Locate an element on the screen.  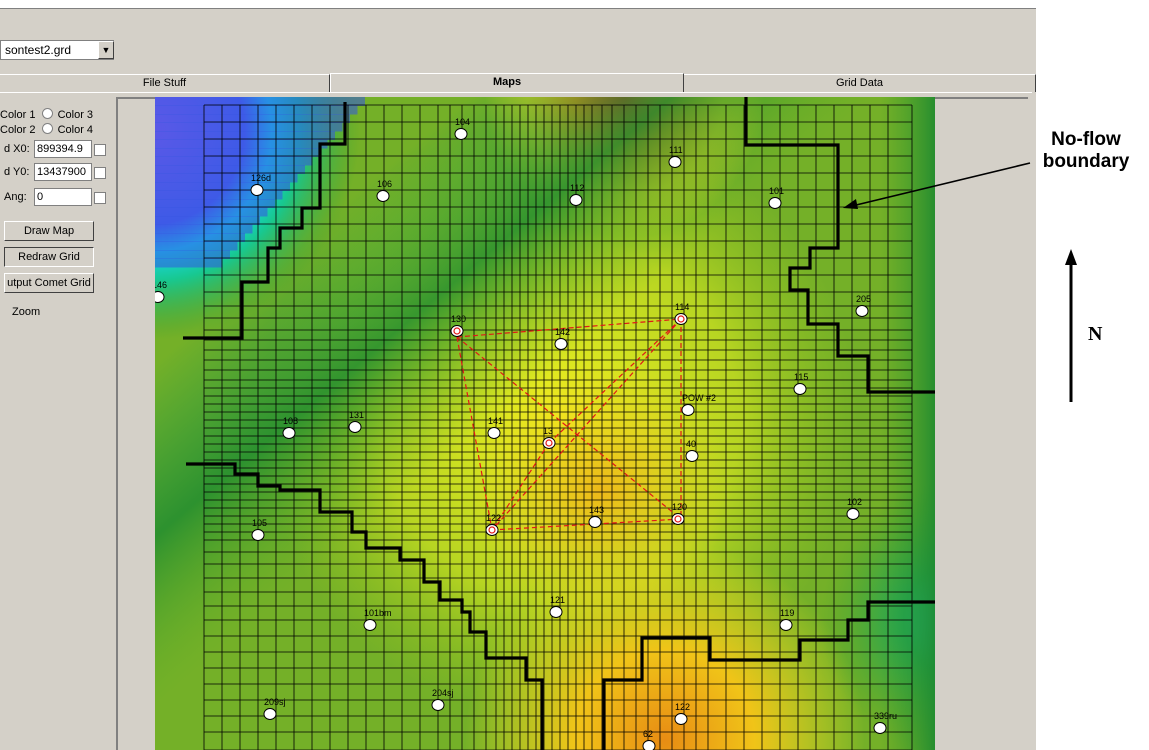
tab-strip: File Stuff Maps Grid Data is located at coordinates (518, 83).